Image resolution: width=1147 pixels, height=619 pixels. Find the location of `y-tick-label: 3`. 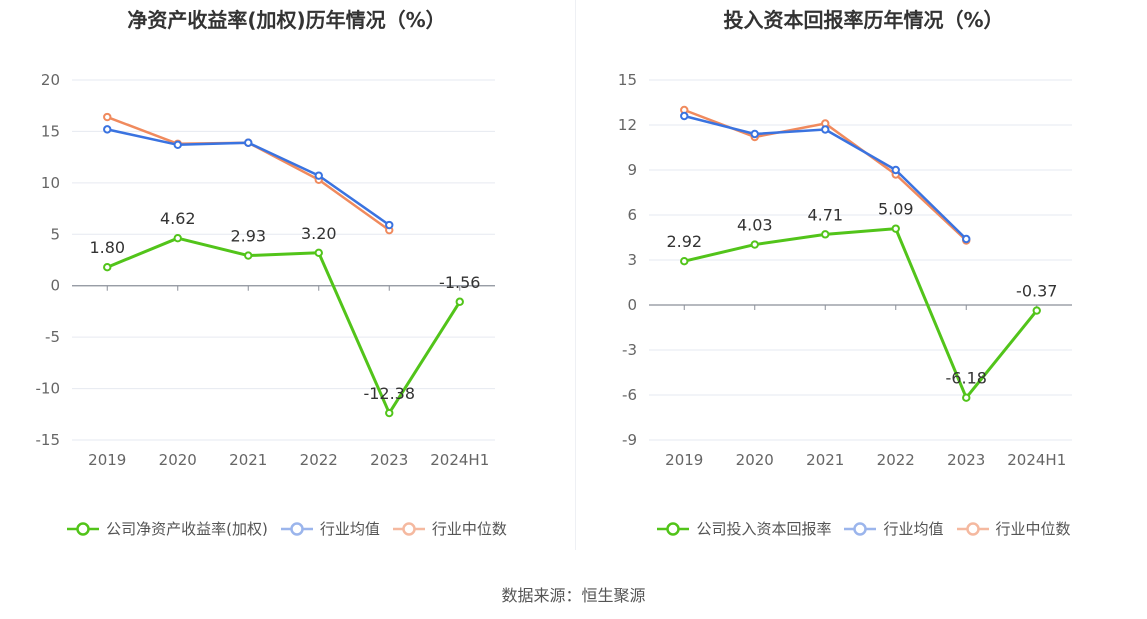

y-tick-label: 3 is located at coordinates (632, 260).